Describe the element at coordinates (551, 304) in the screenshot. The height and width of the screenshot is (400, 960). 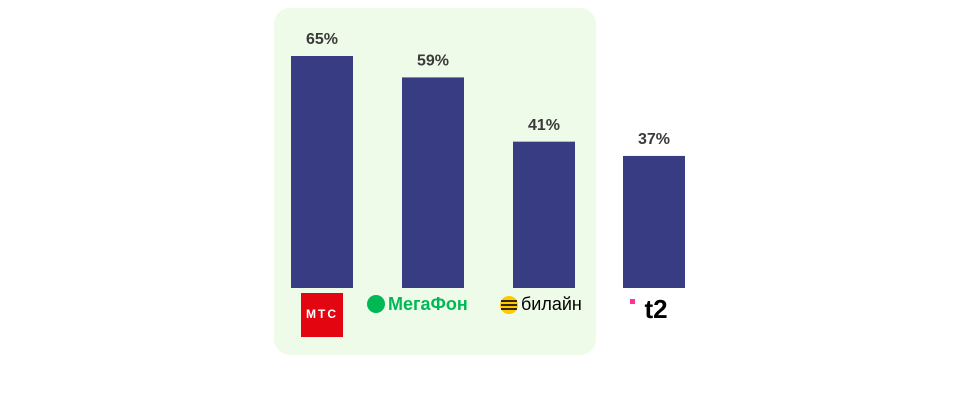
I see `x-tick-label: билайн` at that location.